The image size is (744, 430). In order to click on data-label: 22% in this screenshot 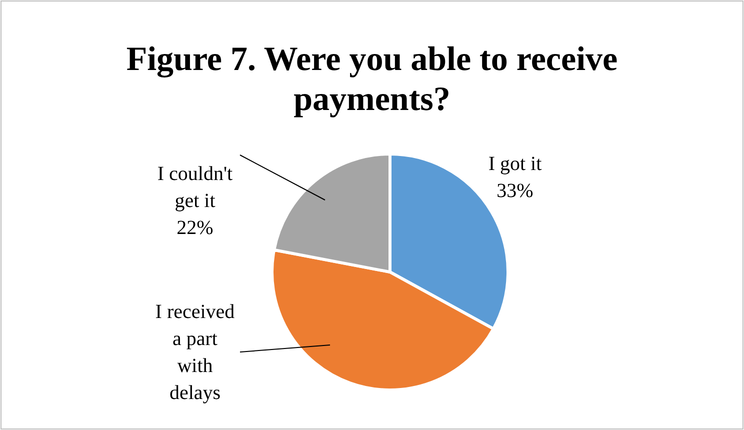, I will do `click(195, 228)`.